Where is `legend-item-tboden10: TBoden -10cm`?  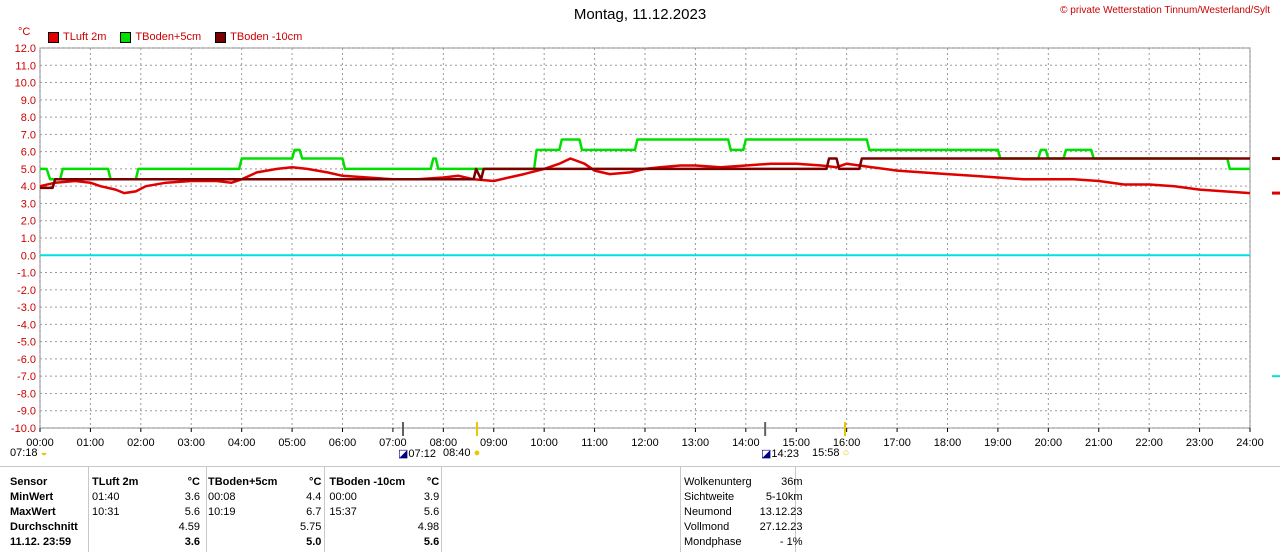 legend-item-tboden10: TBoden -10cm is located at coordinates (258, 37).